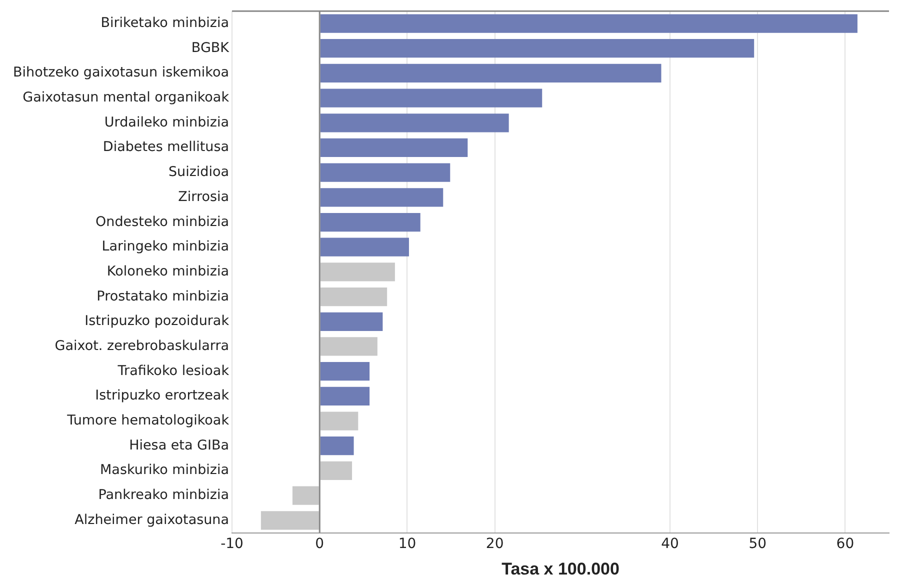 This screenshot has width=901, height=586. Describe the element at coordinates (121, 72) in the screenshot. I see `y-tick-label: Bihotzeko gaixotasun iskemikoa` at that location.